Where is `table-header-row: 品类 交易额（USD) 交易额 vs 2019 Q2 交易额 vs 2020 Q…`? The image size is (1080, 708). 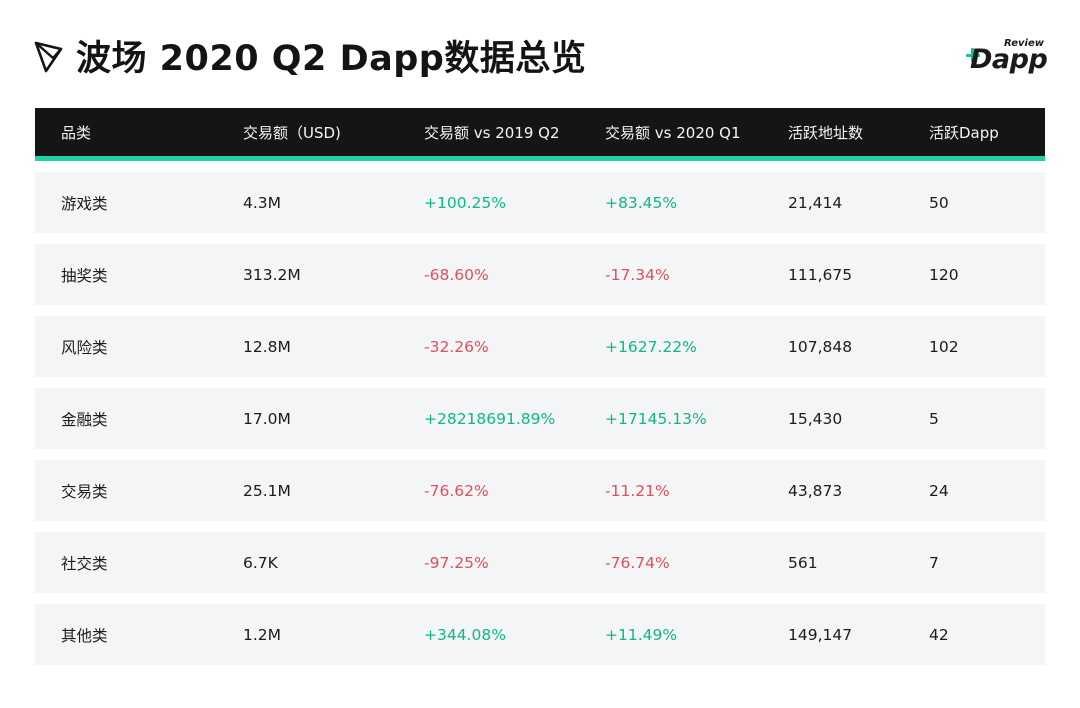
table-header-row: 品类 交易额（USD) 交易额 vs 2019 Q2 交易额 vs 2020 Q… is located at coordinates (540, 134).